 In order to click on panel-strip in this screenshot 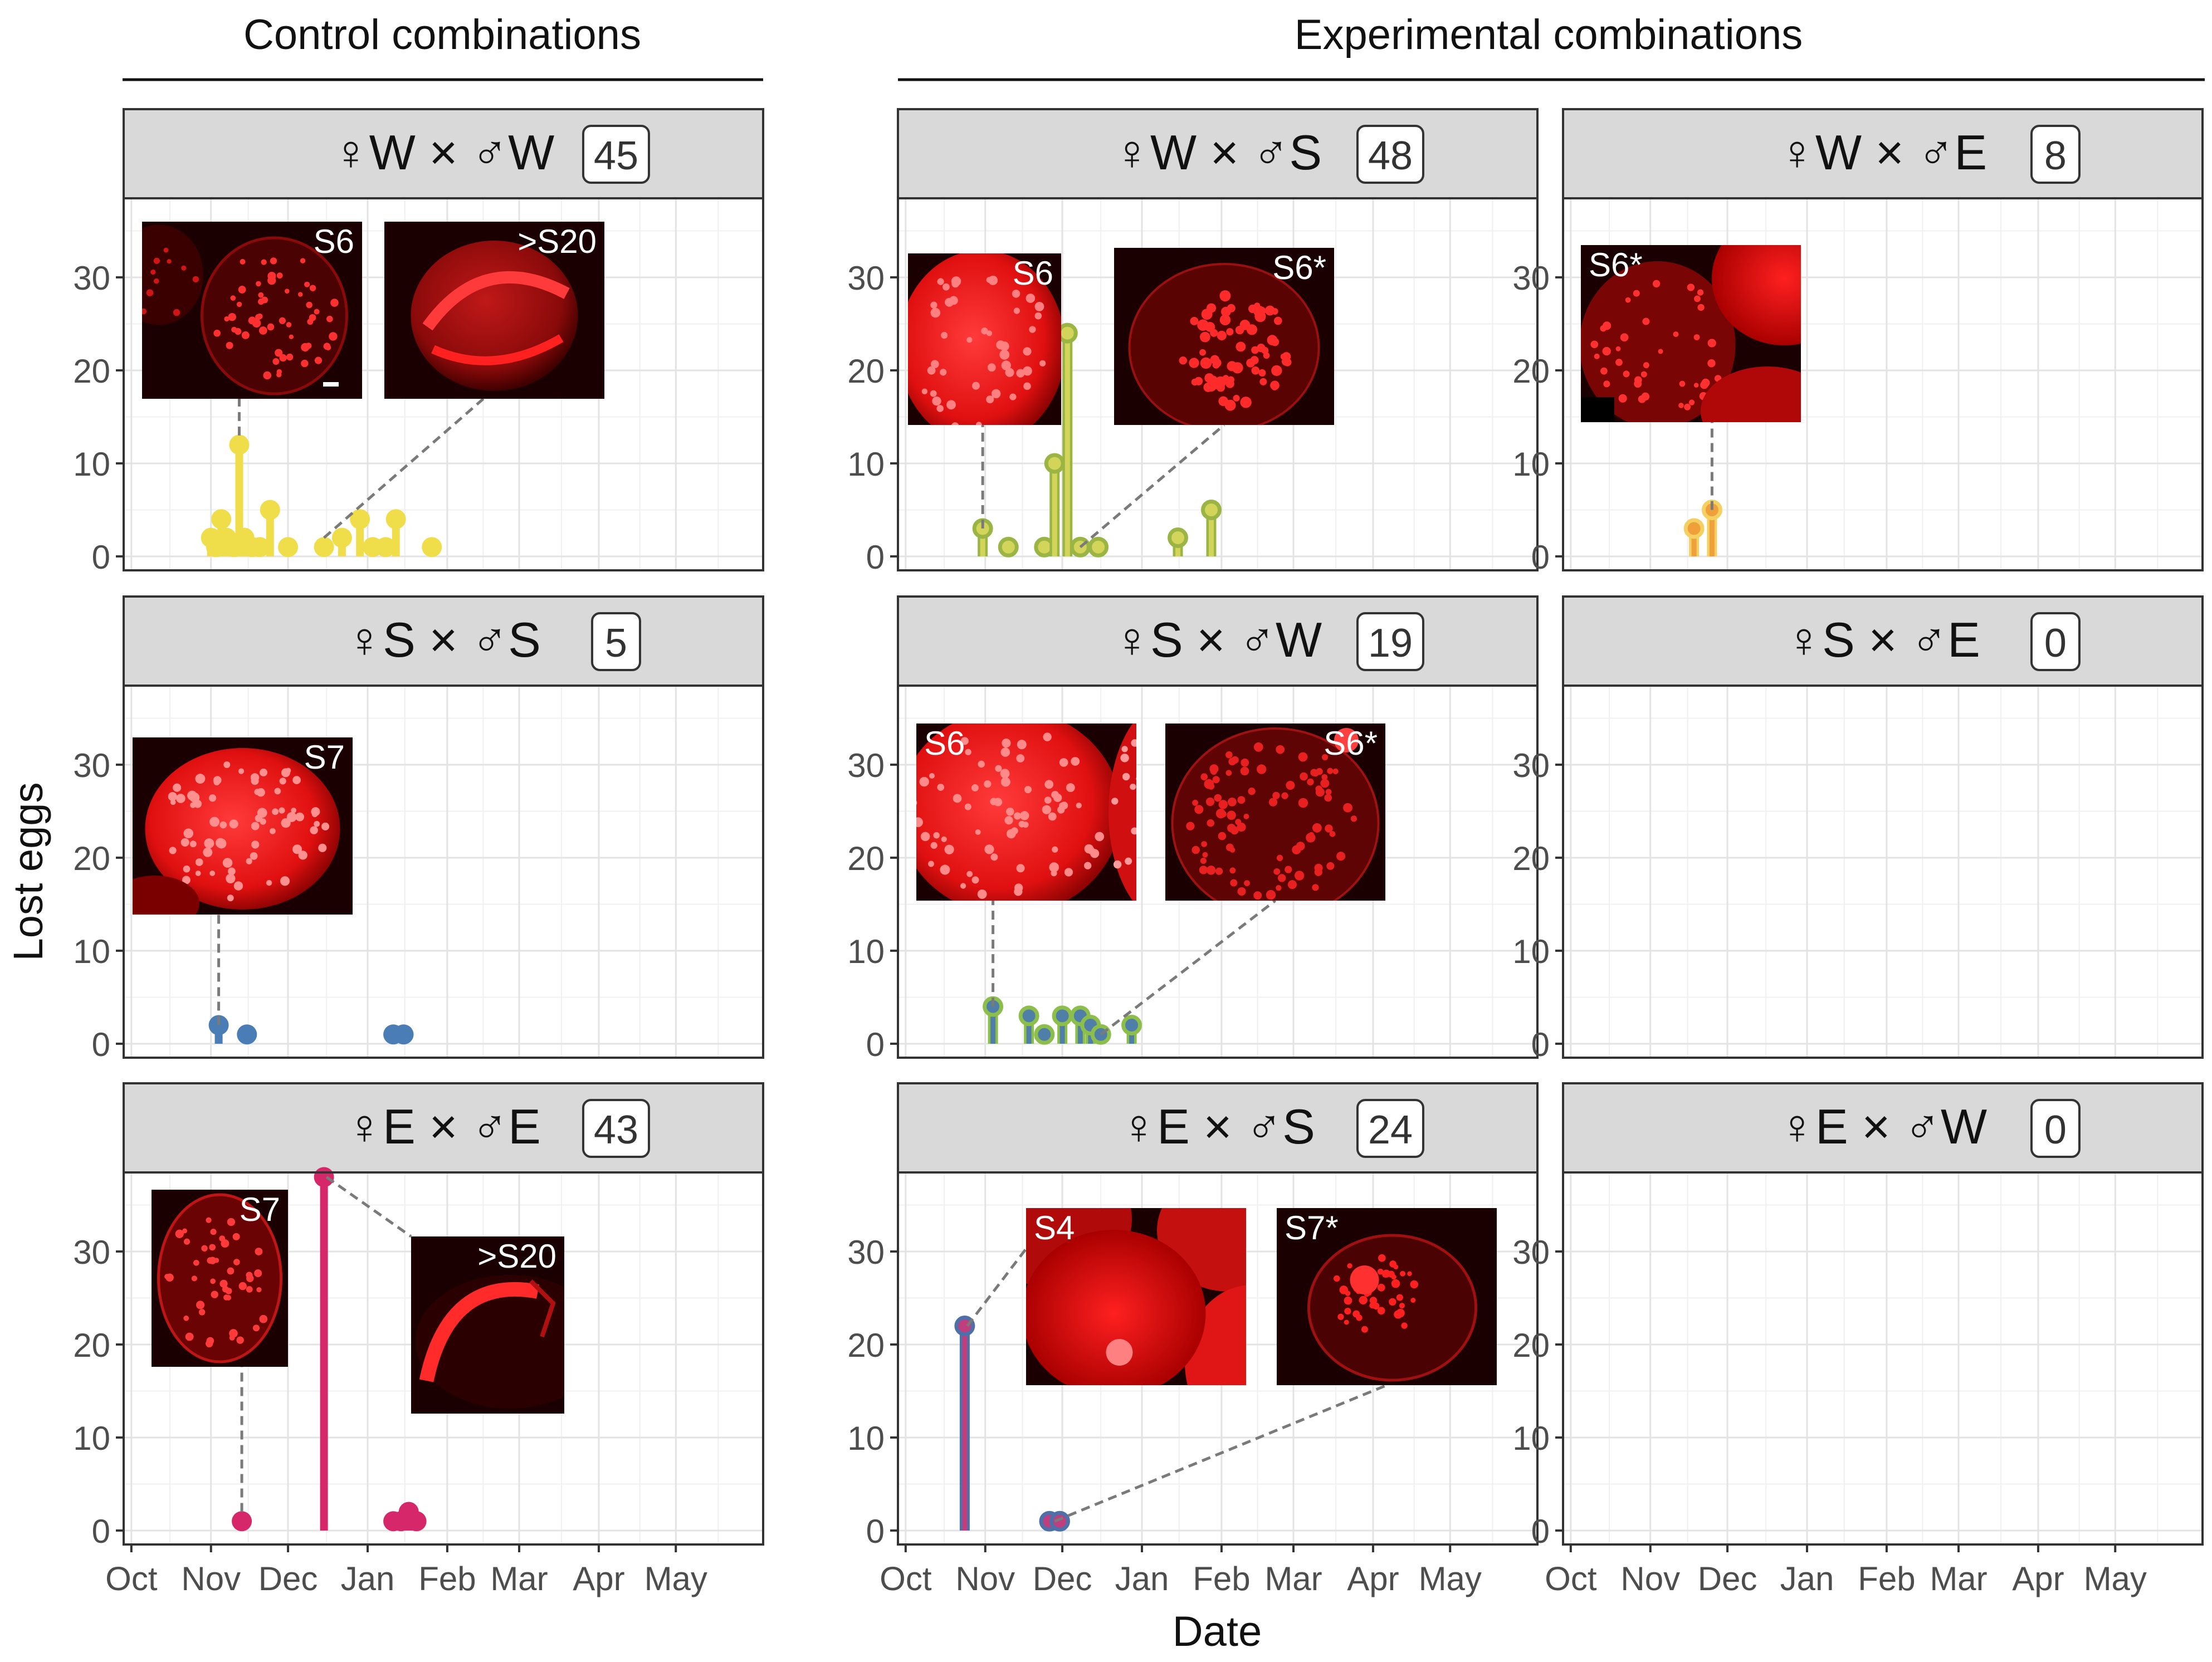, I will do `click(443, 153)`.